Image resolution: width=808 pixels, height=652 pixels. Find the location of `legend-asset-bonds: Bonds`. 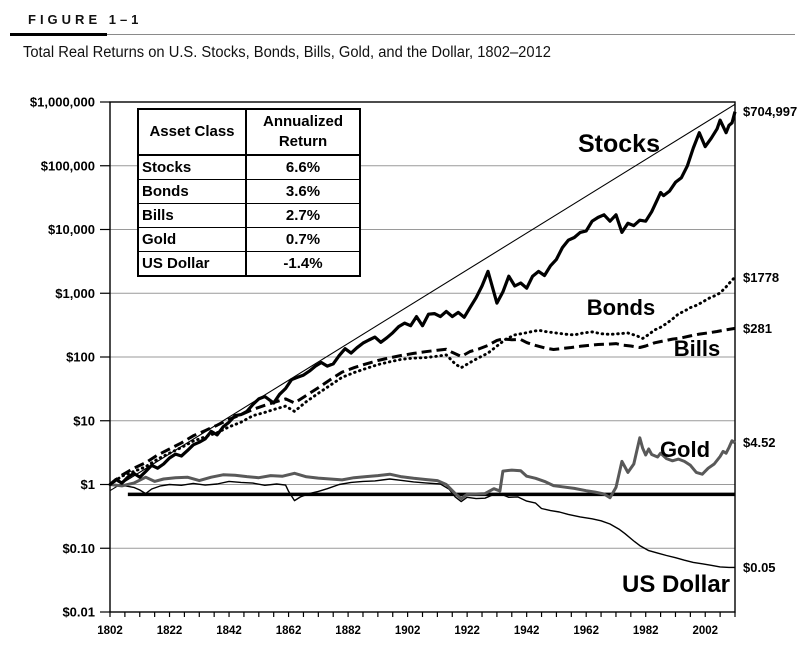

legend-asset-bonds: Bonds is located at coordinates (192, 191).